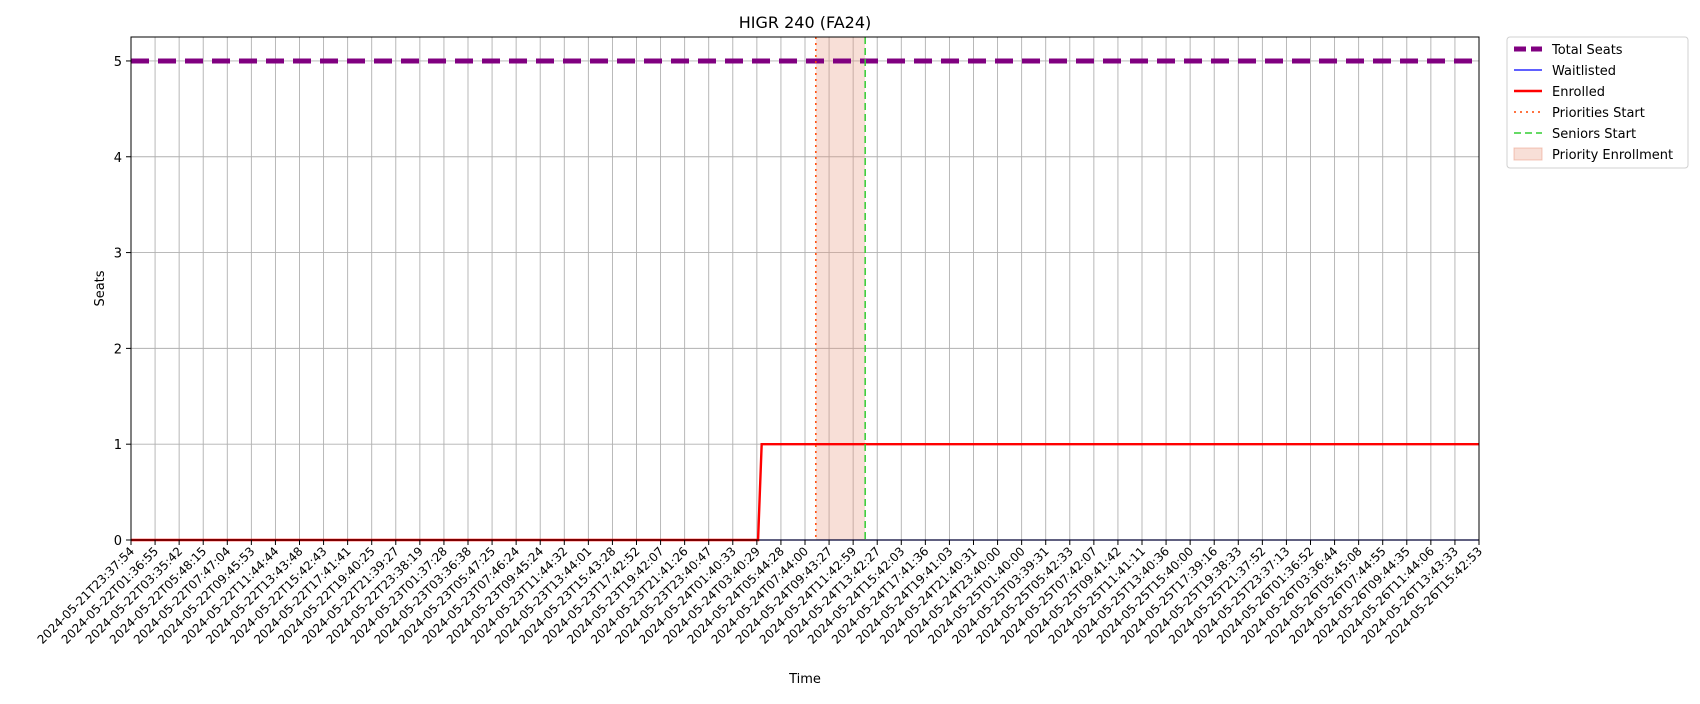 This screenshot has width=1700, height=704. I want to click on legend-label-priority-enrollment: Priority Enrollment, so click(1612, 155).